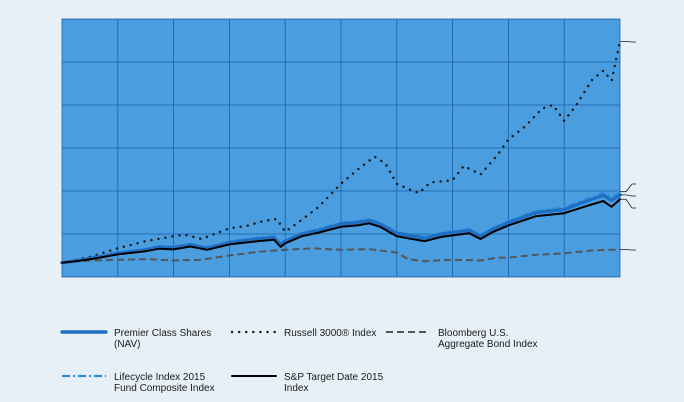 The height and width of the screenshot is (402, 684). What do you see at coordinates (488, 339) in the screenshot?
I see `legend-label-2: Bloomberg U.S. Aggregate Bond Index` at bounding box center [488, 339].